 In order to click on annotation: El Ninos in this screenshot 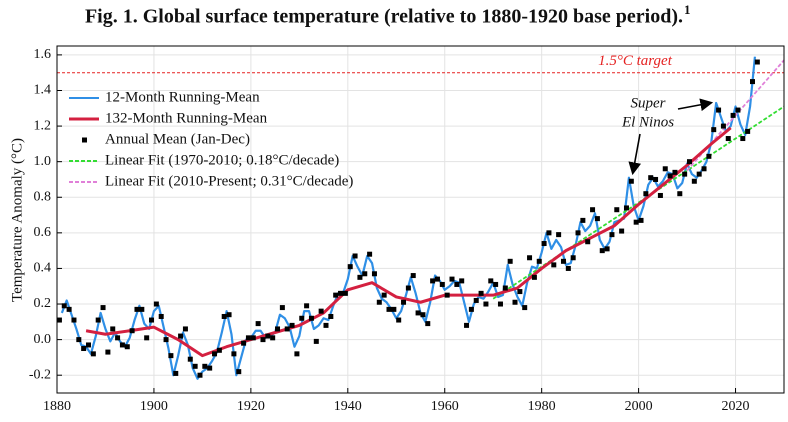, I will do `click(647, 122)`.